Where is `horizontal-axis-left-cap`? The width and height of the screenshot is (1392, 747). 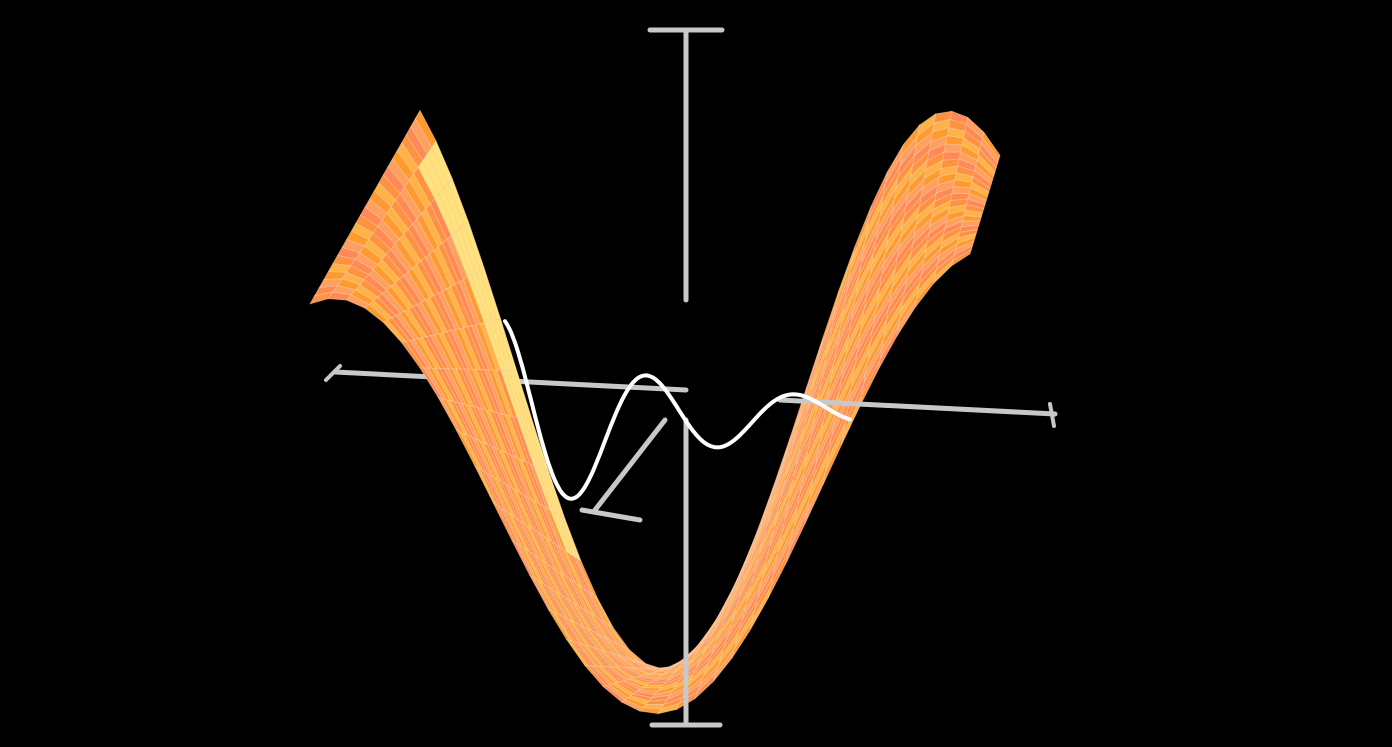
horizontal-axis-left-cap is located at coordinates (333, 373).